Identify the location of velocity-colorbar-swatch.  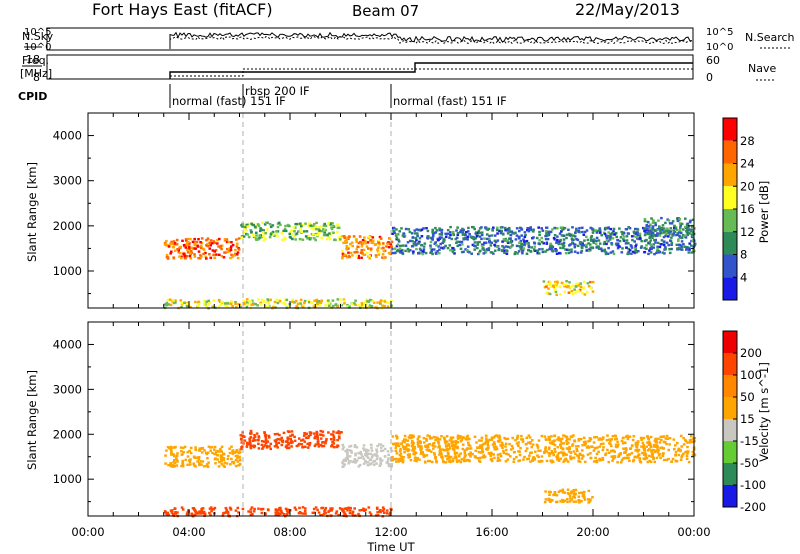
(730, 452).